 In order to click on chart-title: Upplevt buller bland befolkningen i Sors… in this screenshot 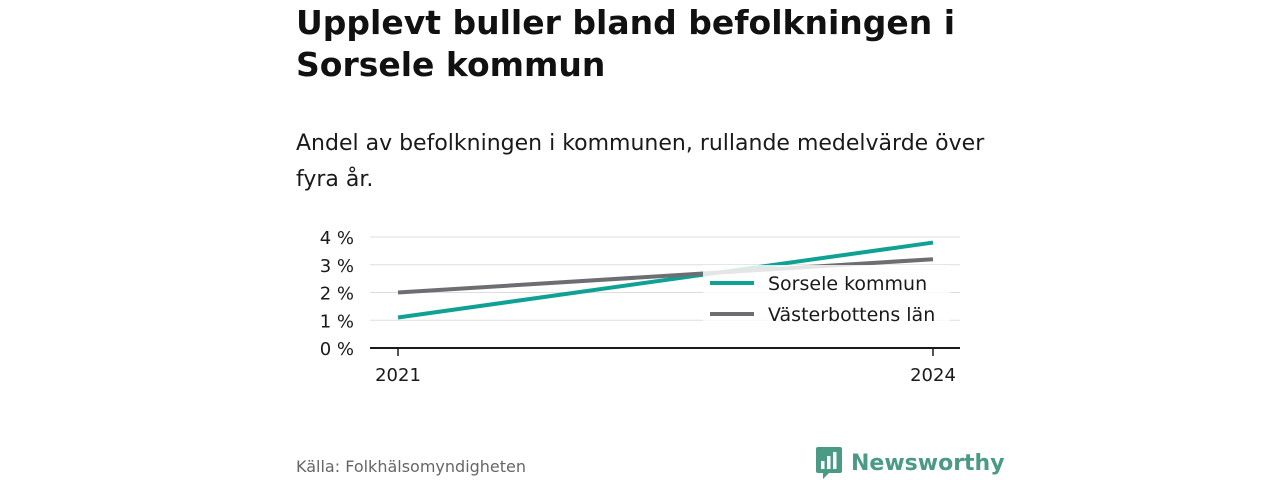, I will do `click(626, 43)`.